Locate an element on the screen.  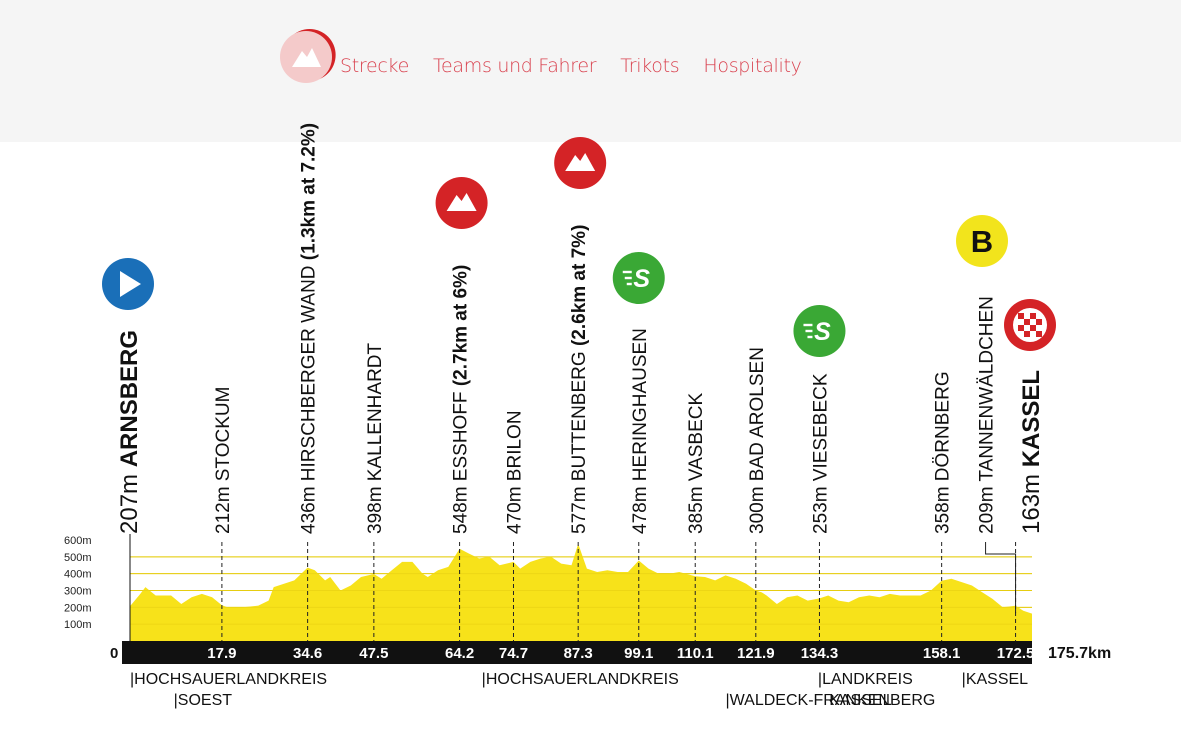
bonus-leader is located at coordinates (1001, 577).